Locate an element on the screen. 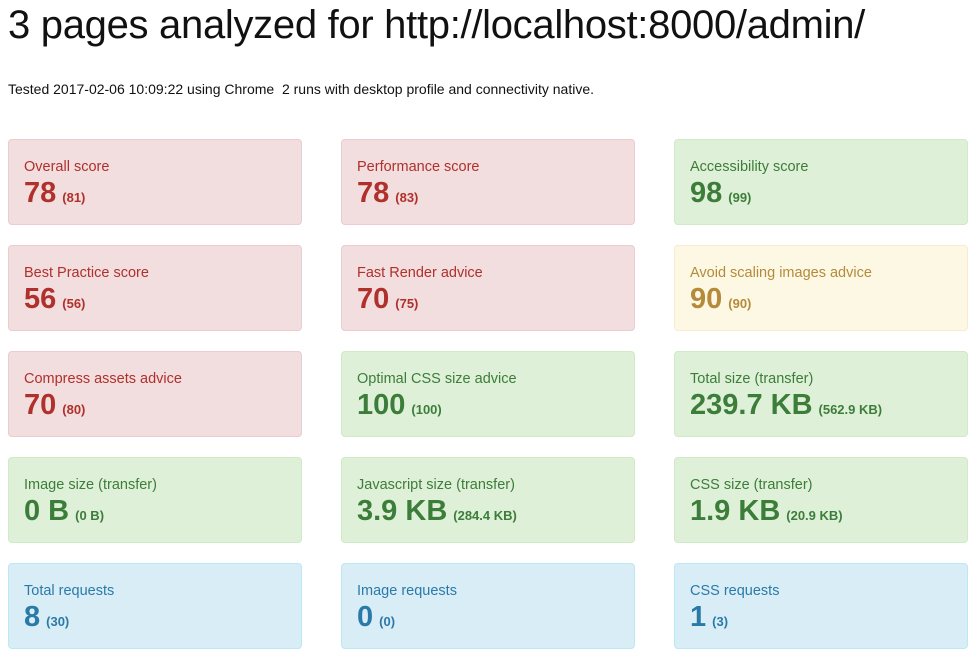 The image size is (980, 663). metric-label: CSS requests is located at coordinates (735, 591).